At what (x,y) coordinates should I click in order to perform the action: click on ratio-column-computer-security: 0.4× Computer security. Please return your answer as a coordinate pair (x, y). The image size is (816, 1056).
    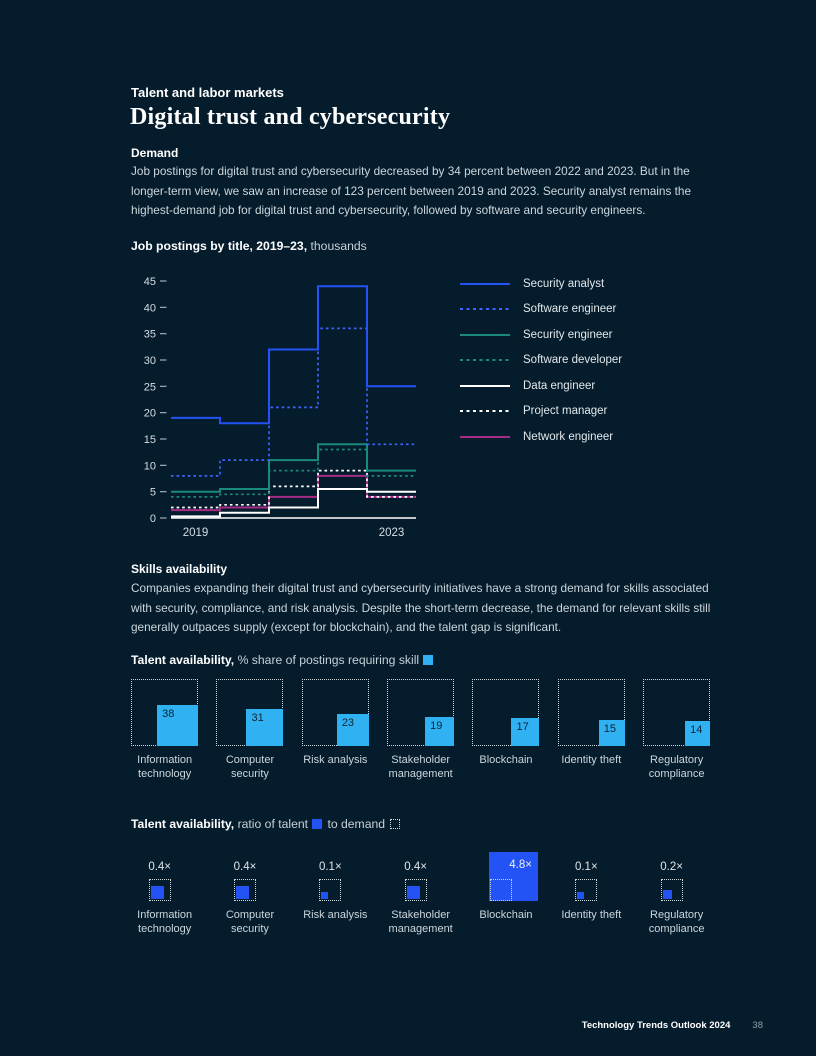
    Looking at the image, I should click on (249, 893).